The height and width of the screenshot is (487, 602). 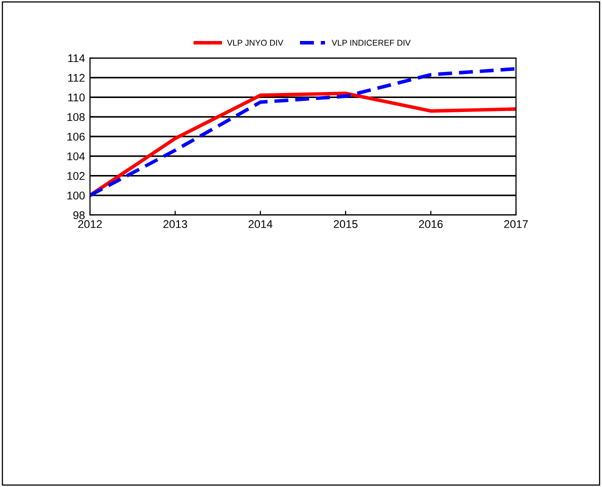 I want to click on y-tick-label: 110, so click(x=76, y=98).